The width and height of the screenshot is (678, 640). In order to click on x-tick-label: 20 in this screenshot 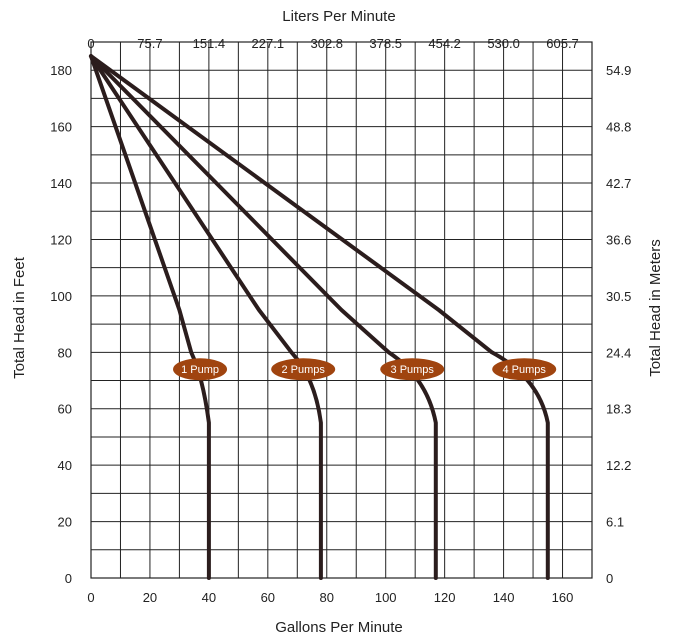, I will do `click(150, 597)`.